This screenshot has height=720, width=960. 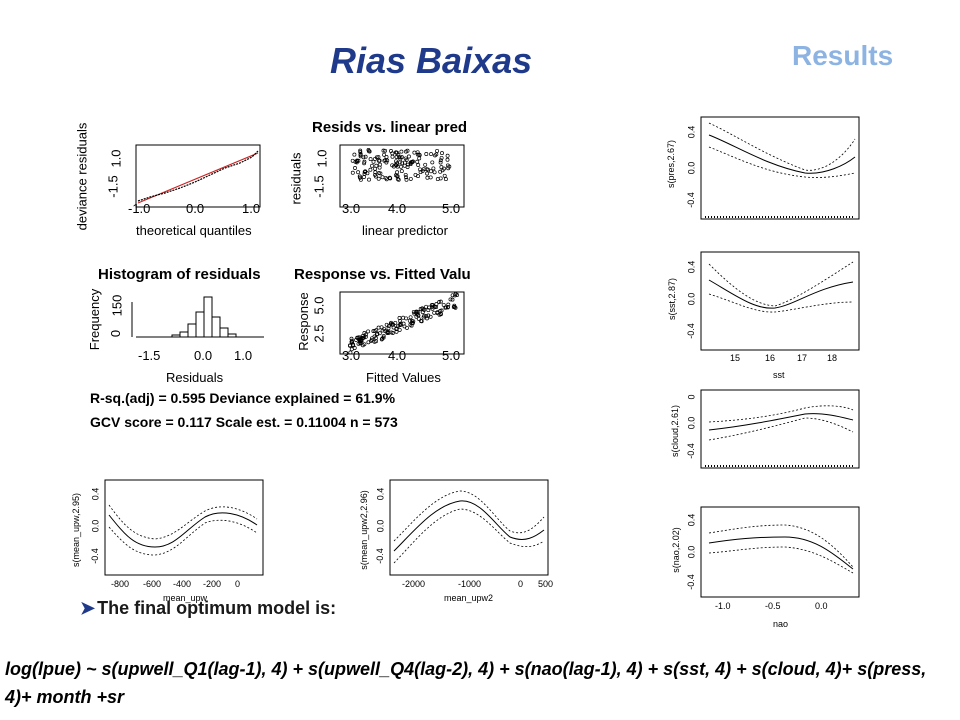 What do you see at coordinates (821, 606) in the screenshot?
I see `smooth-nao-xtick-3: 0.0` at bounding box center [821, 606].